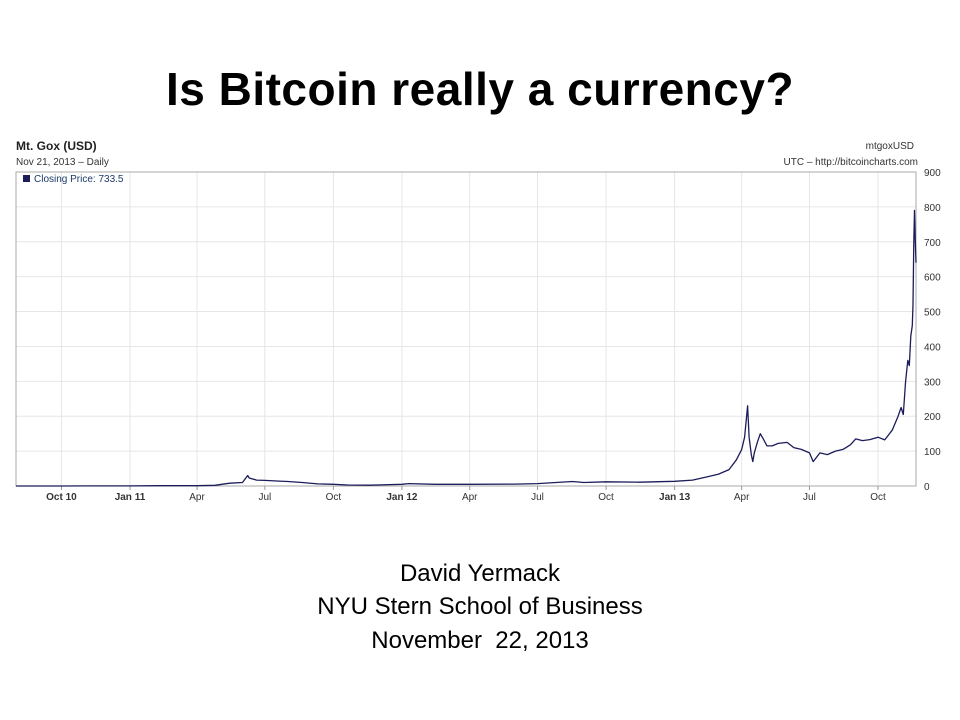 Image resolution: width=960 pixels, height=720 pixels. Describe the element at coordinates (932, 313) in the screenshot. I see `y-tick-label: 500` at that location.